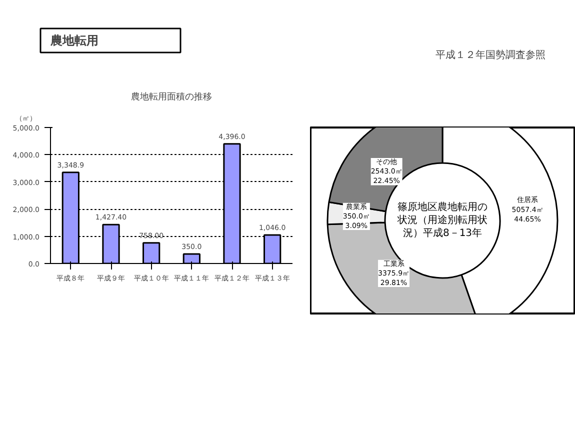 The width and height of the screenshot is (575, 432). Describe the element at coordinates (171, 97) in the screenshot. I see `chart-title: 農地転用面積の推移` at that location.